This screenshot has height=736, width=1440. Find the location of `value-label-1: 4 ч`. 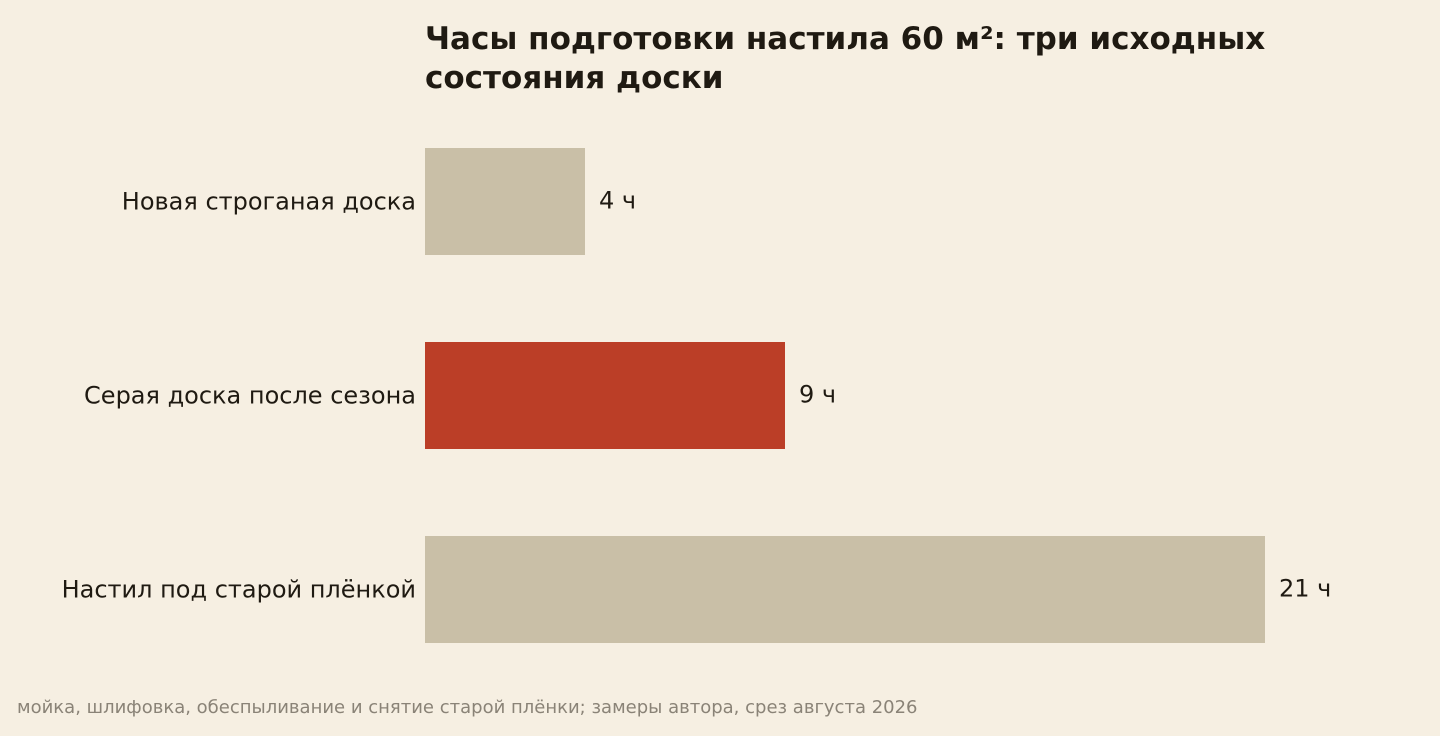

value-label-1: 4 ч is located at coordinates (617, 201).